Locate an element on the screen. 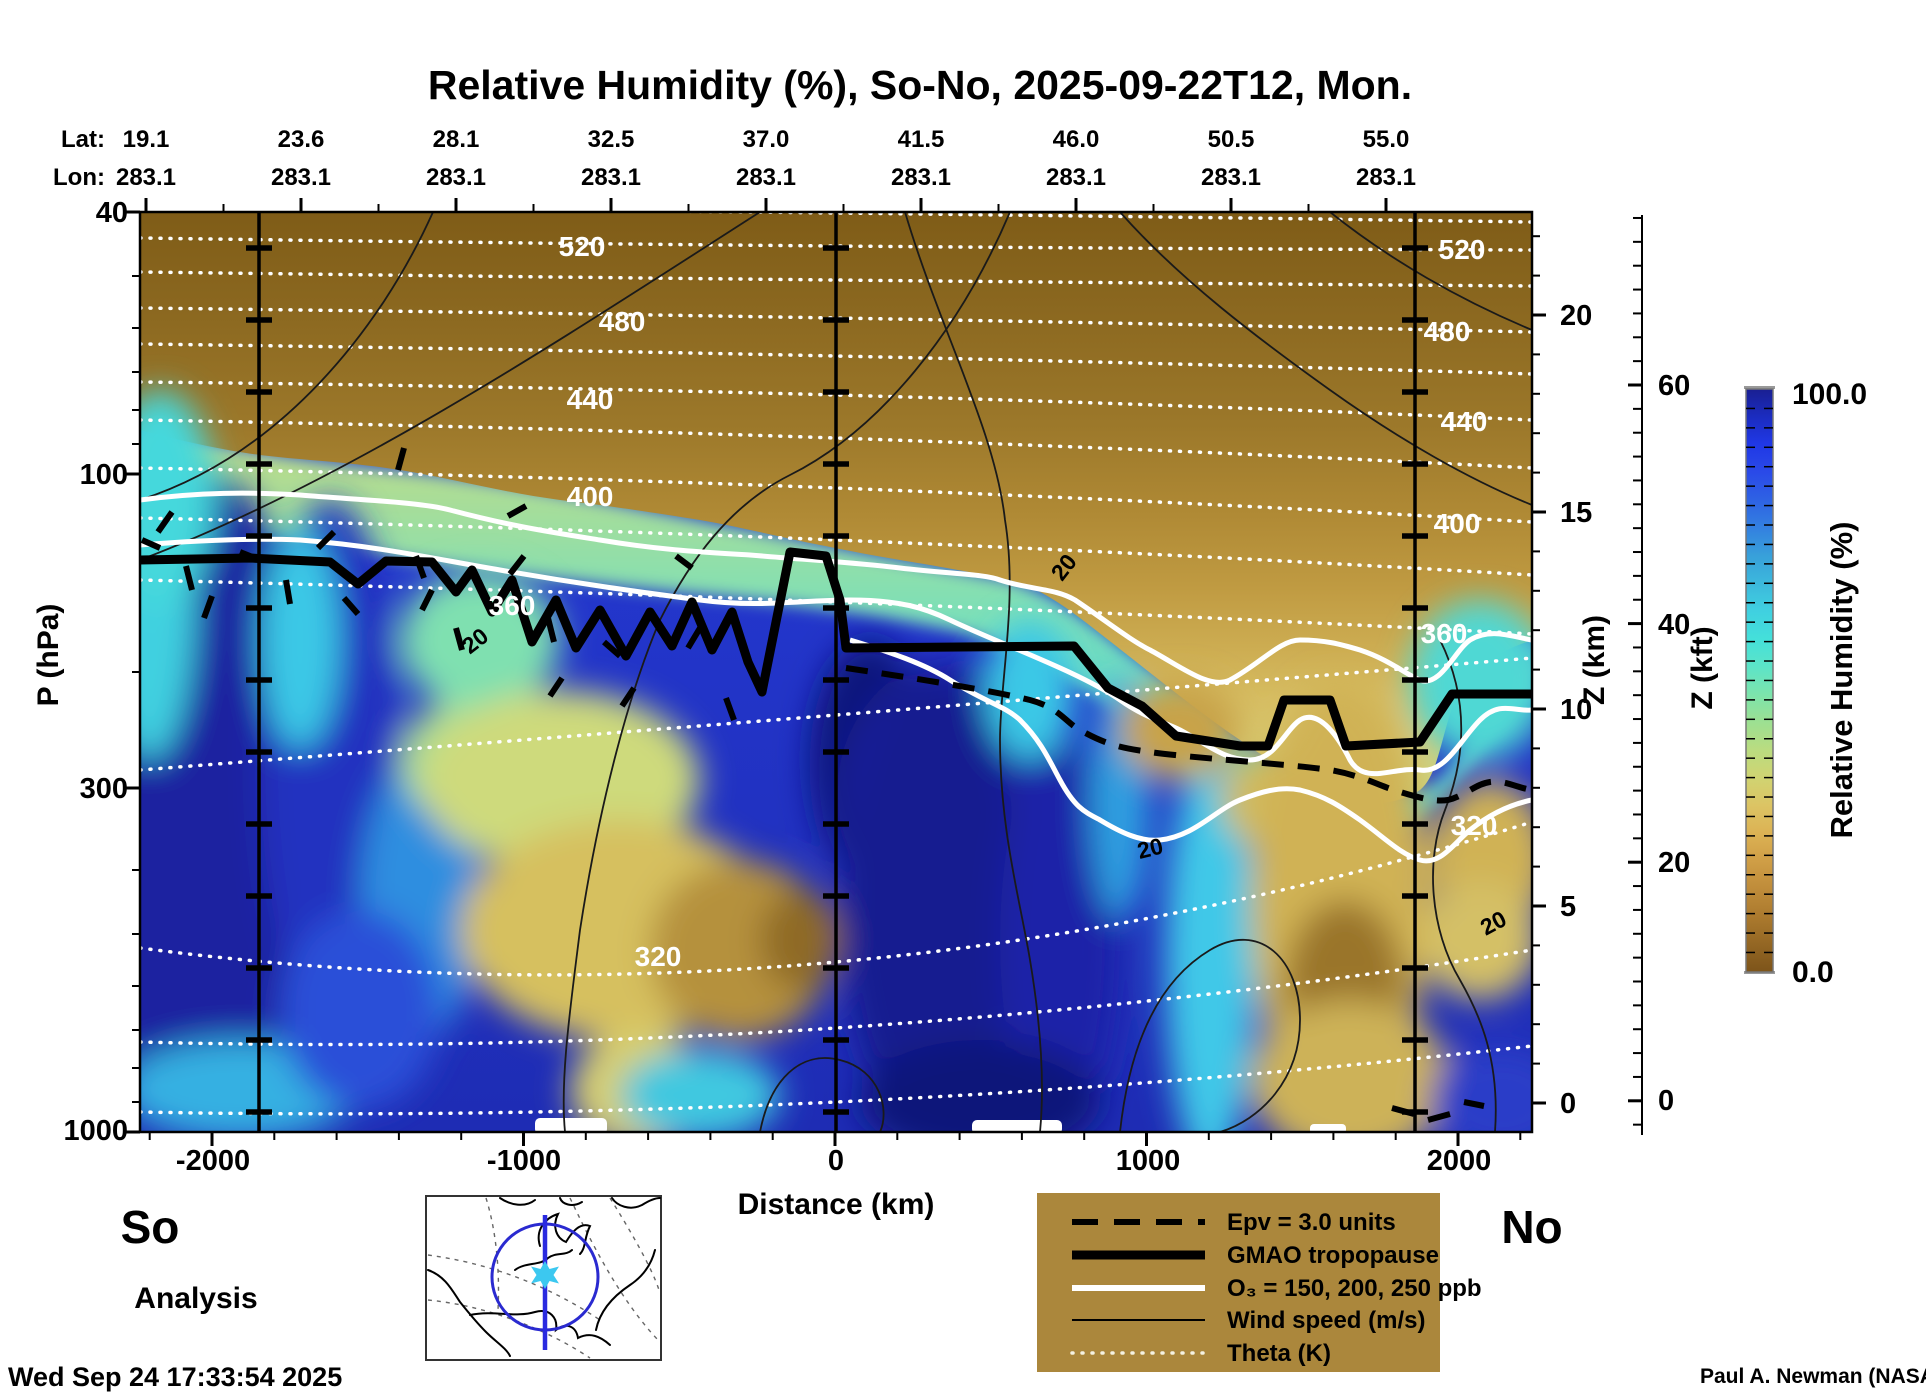 This screenshot has height=1394, width=1926. theta-label-right-440: 440 is located at coordinates (1464, 421).